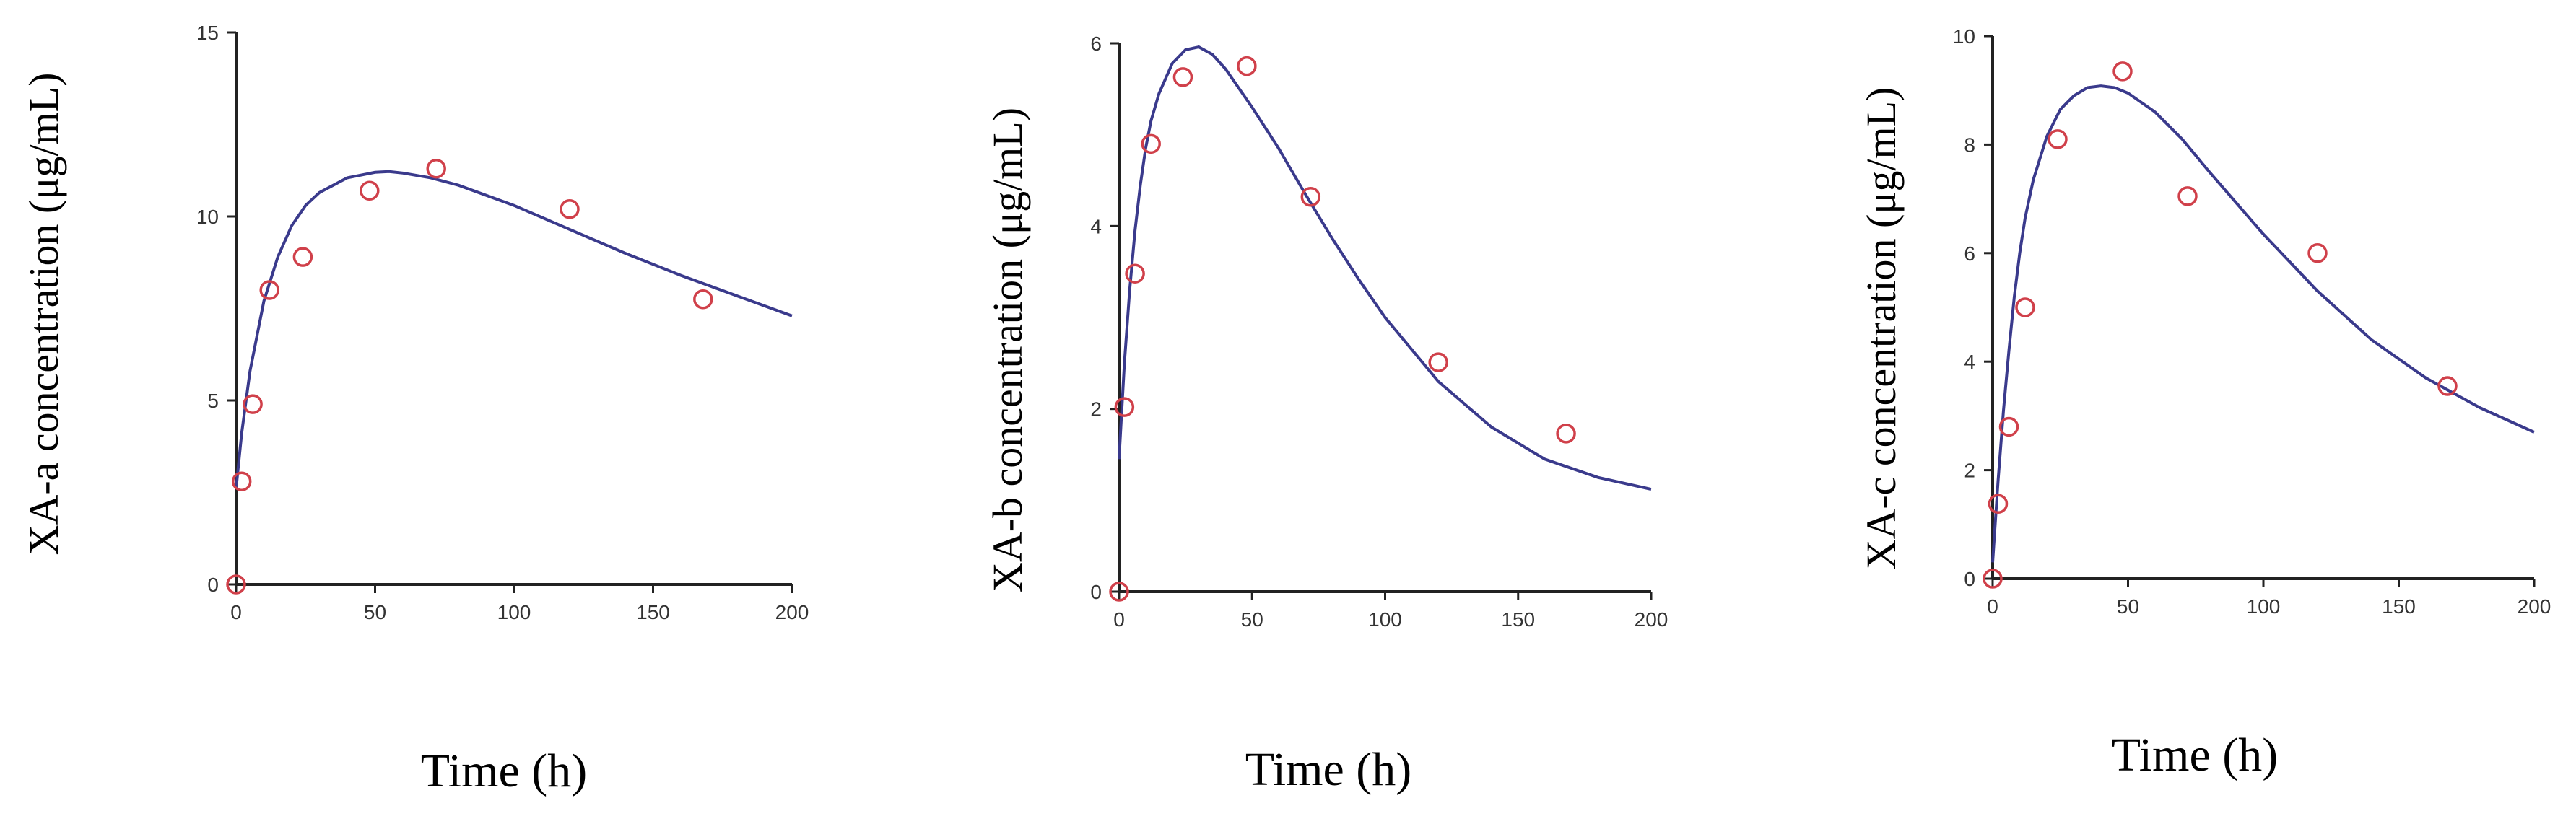 The width and height of the screenshot is (2576, 824). I want to click on y-axis-label: XA-a concentration (μg/mL), so click(43, 314).